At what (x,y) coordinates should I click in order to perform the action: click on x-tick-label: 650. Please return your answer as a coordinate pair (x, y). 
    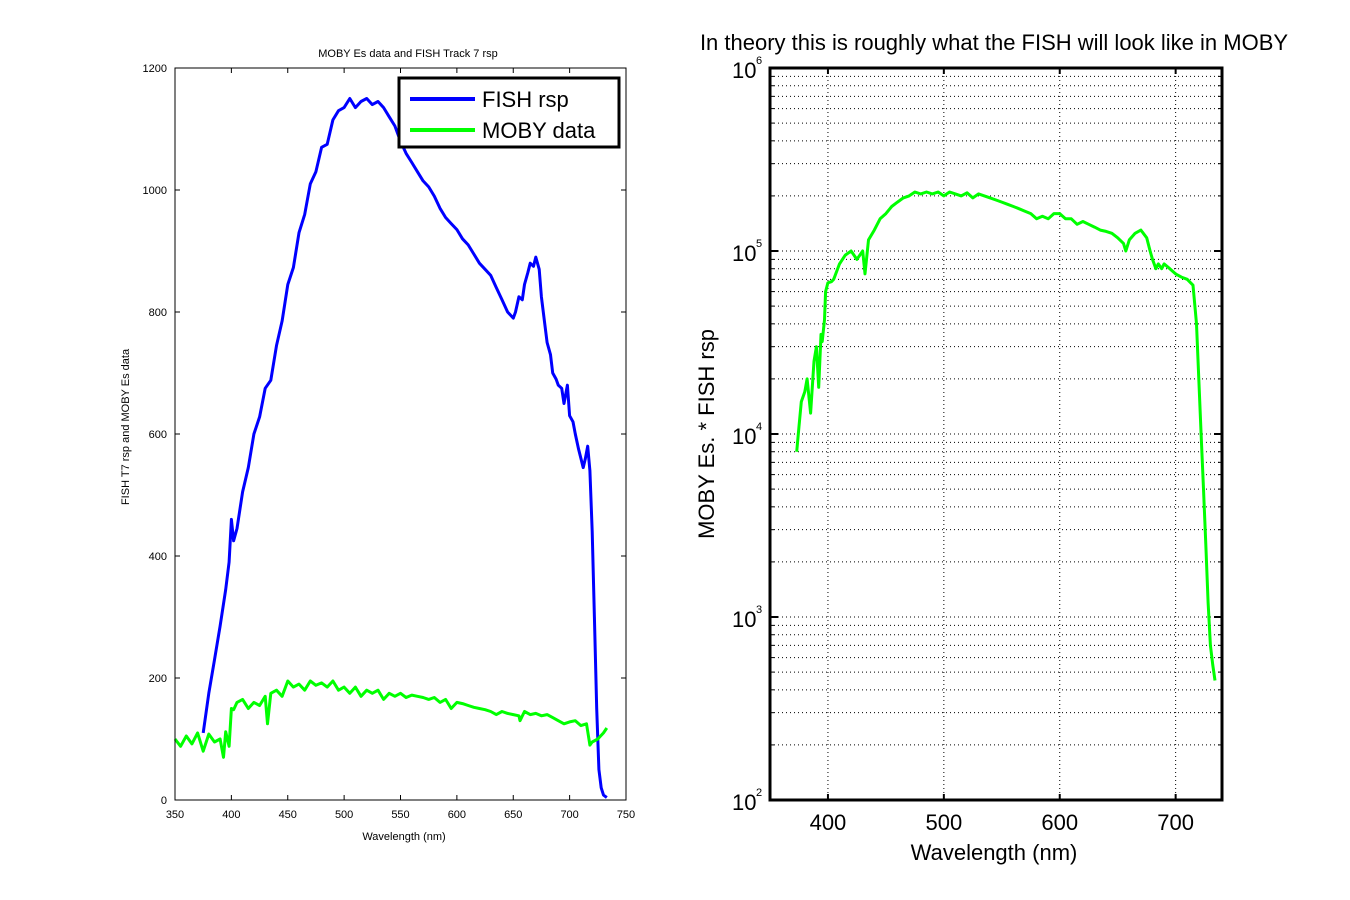
    Looking at the image, I should click on (513, 815).